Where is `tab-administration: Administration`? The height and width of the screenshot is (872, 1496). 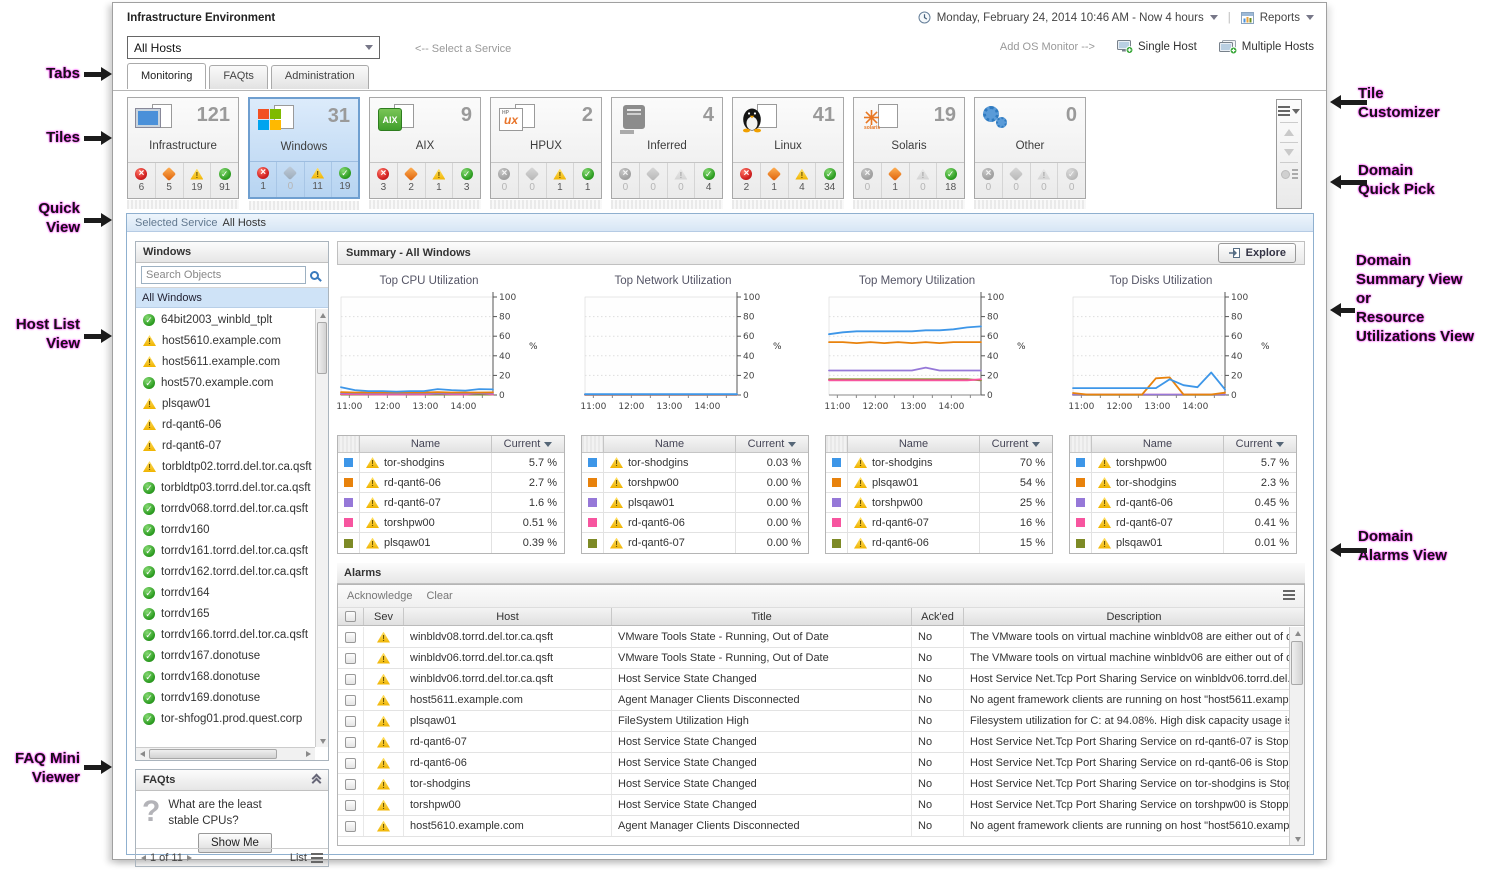
tab-administration: Administration is located at coordinates (319, 77).